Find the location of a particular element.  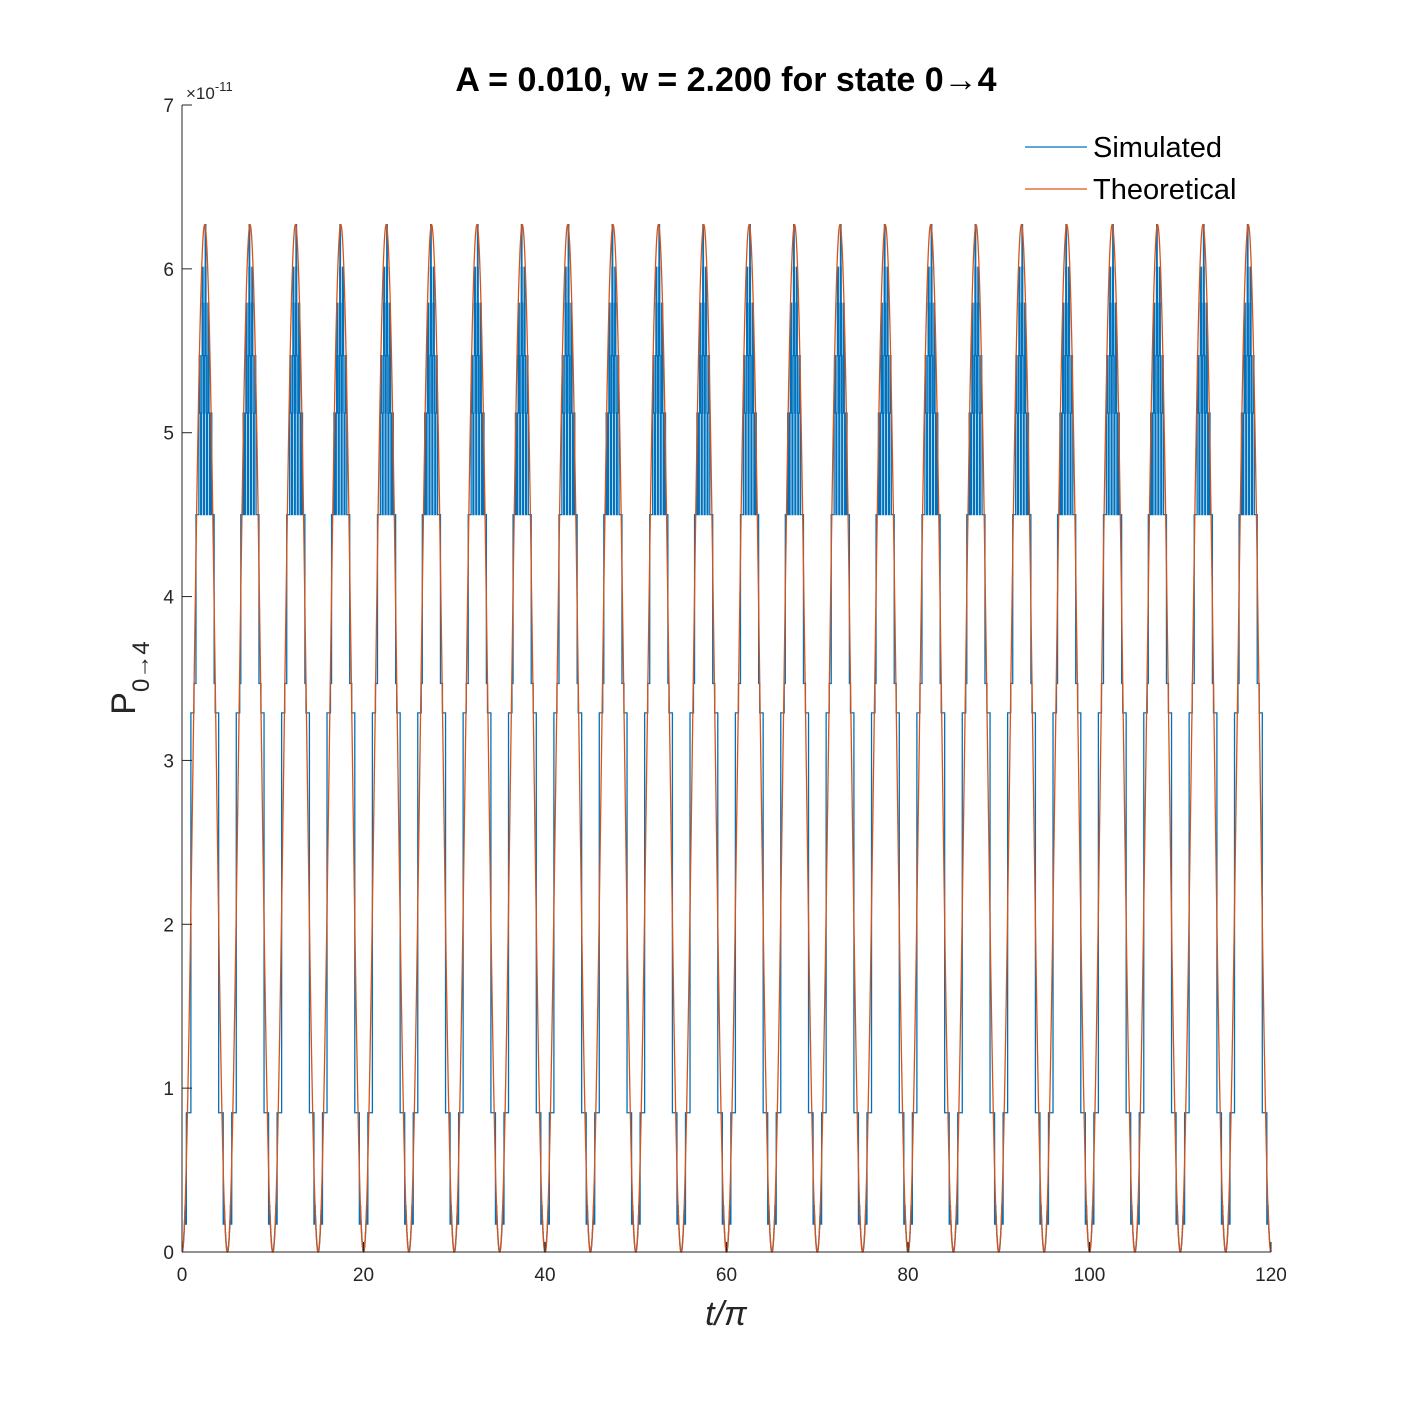

x-axis-label: t/π is located at coordinates (726, 1314).